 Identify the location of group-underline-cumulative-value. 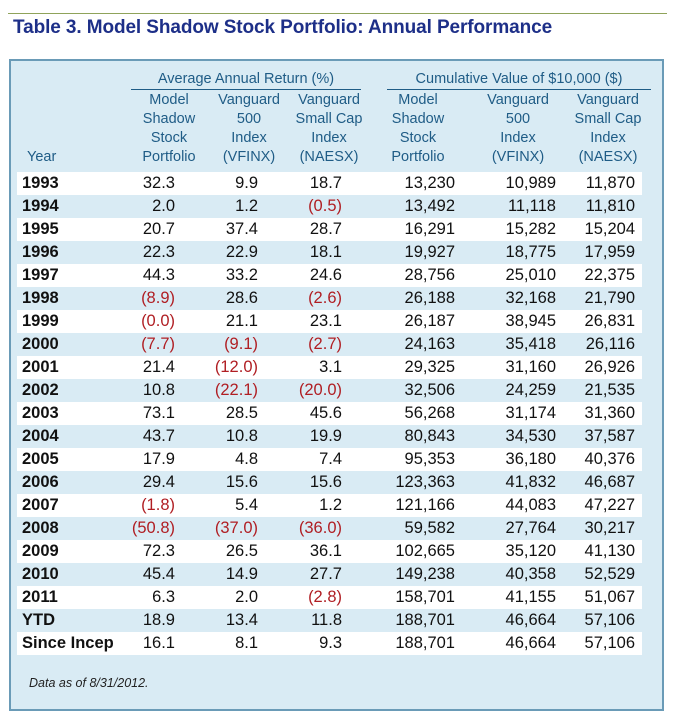
(519, 89).